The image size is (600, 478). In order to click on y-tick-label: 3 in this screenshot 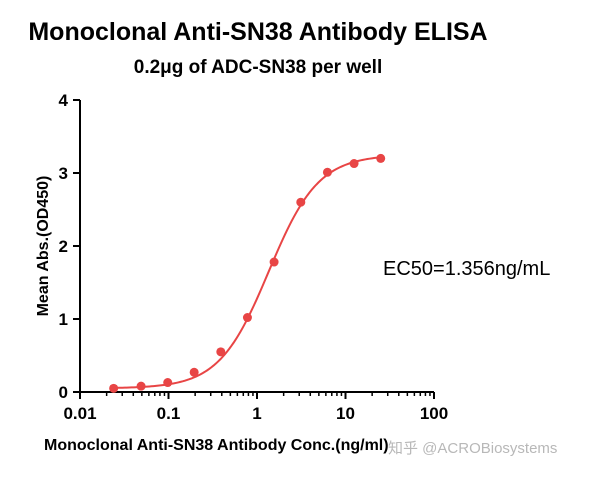, I will do `click(63, 173)`.